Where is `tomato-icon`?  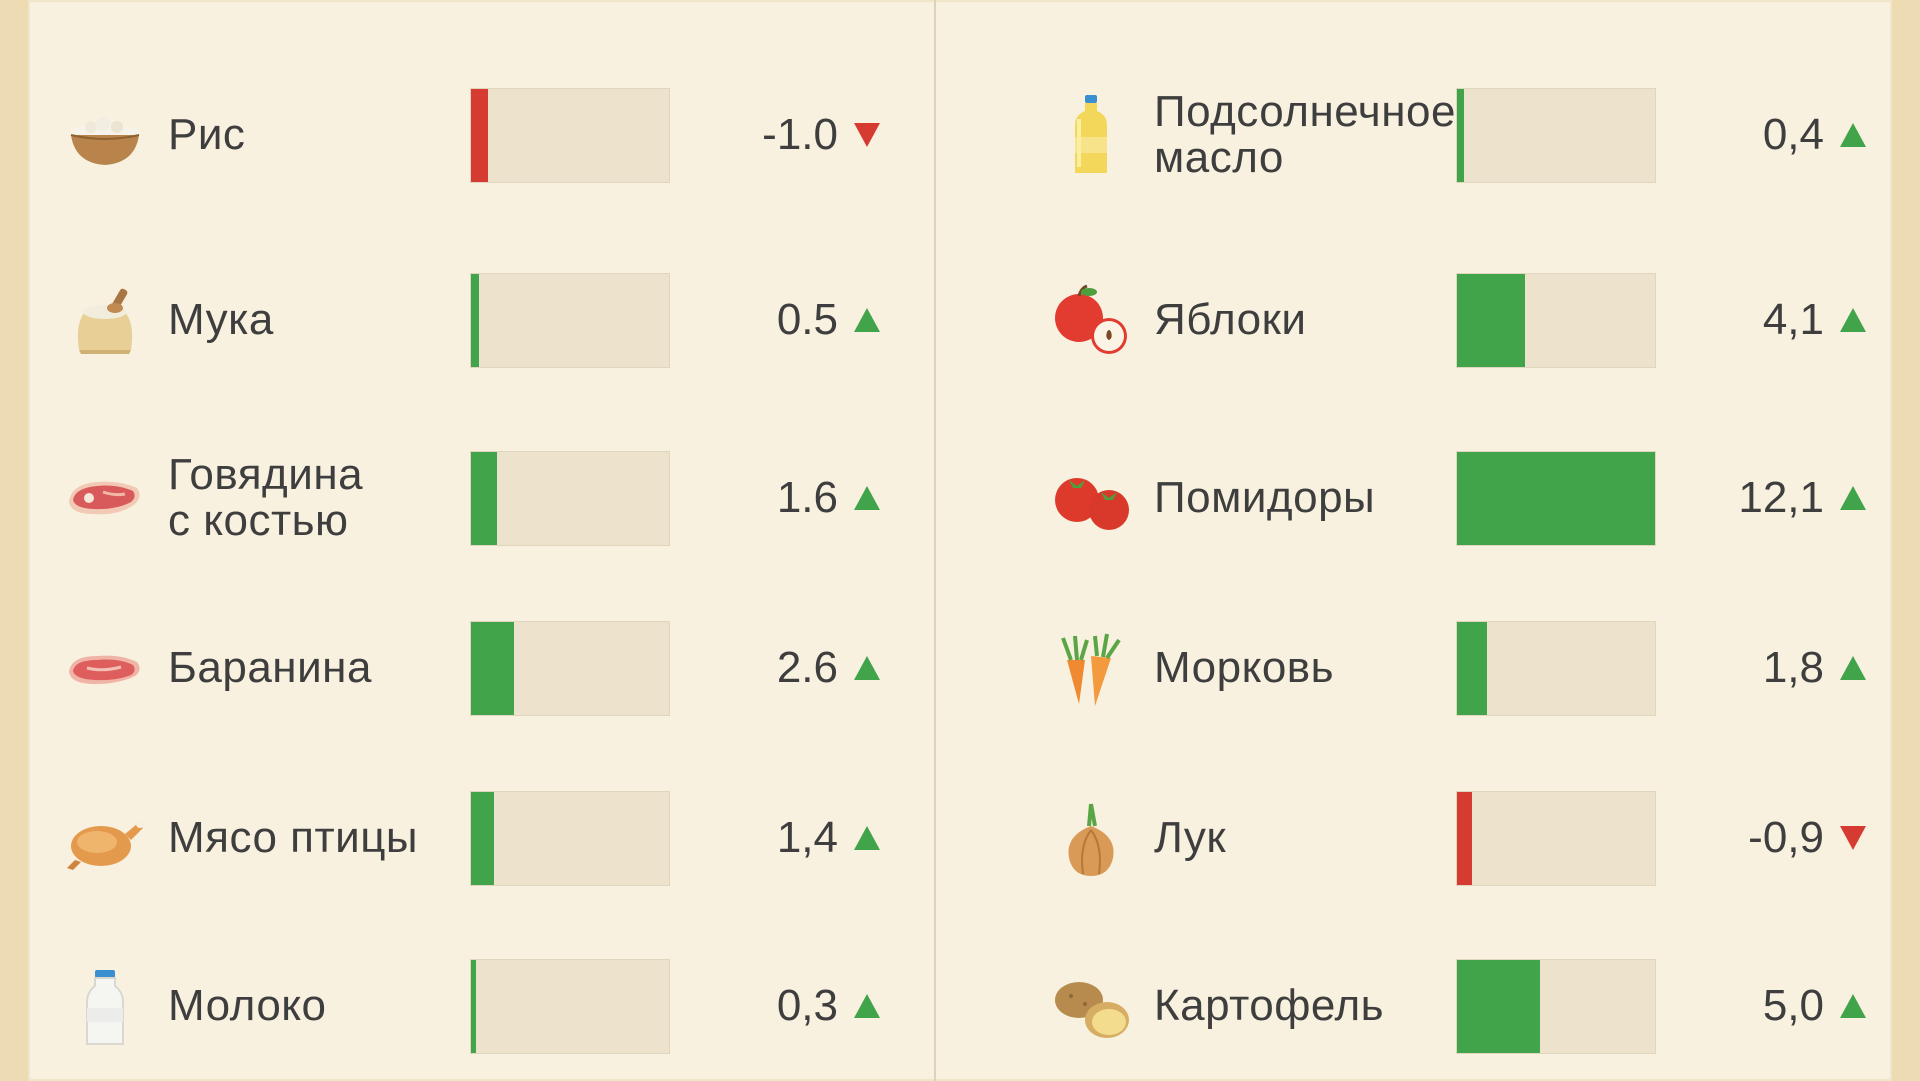 tomato-icon is located at coordinates (1091, 498).